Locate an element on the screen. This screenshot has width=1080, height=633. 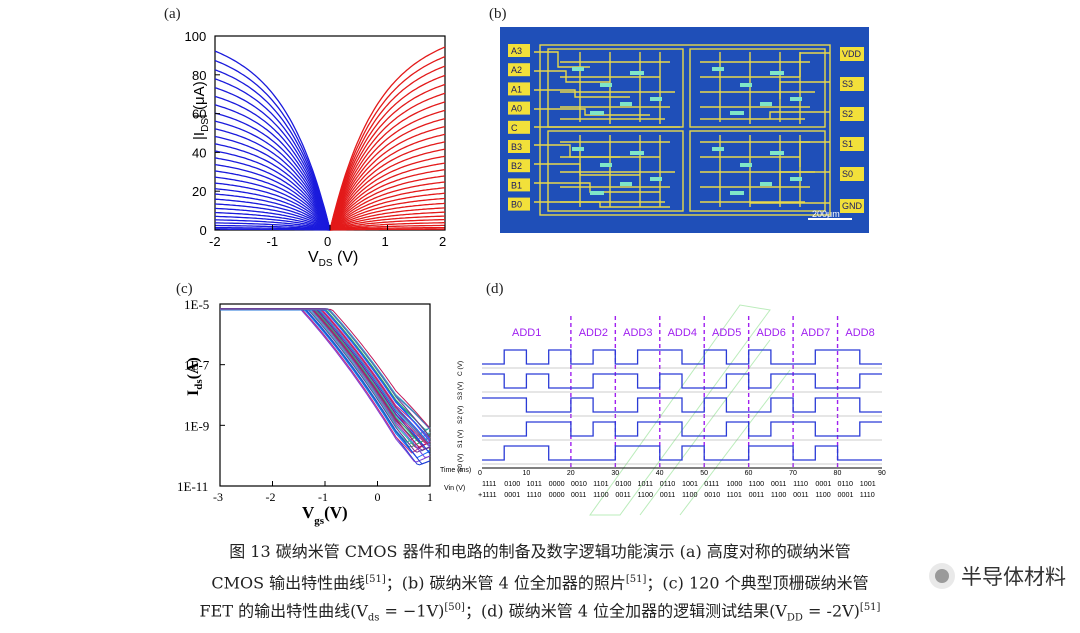
chart-c: -3 -2 -1 0 1 1E-5 1E-7 1E-9 1E-11 Ids(A) Vgs(V) is located at coordinates (305, 412).